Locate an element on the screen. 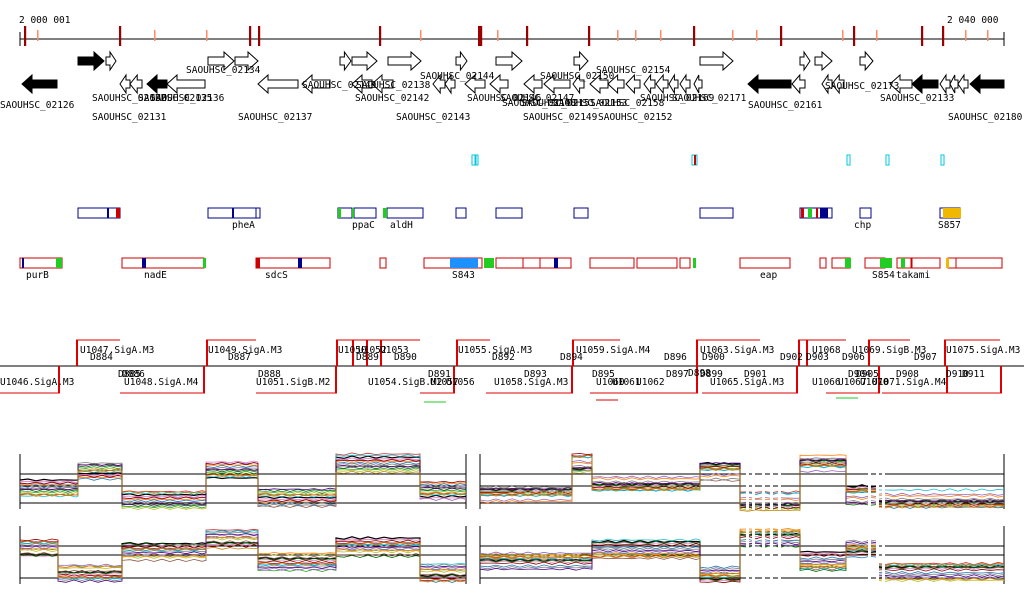  feature-label-a: aldH is located at coordinates (401, 225).